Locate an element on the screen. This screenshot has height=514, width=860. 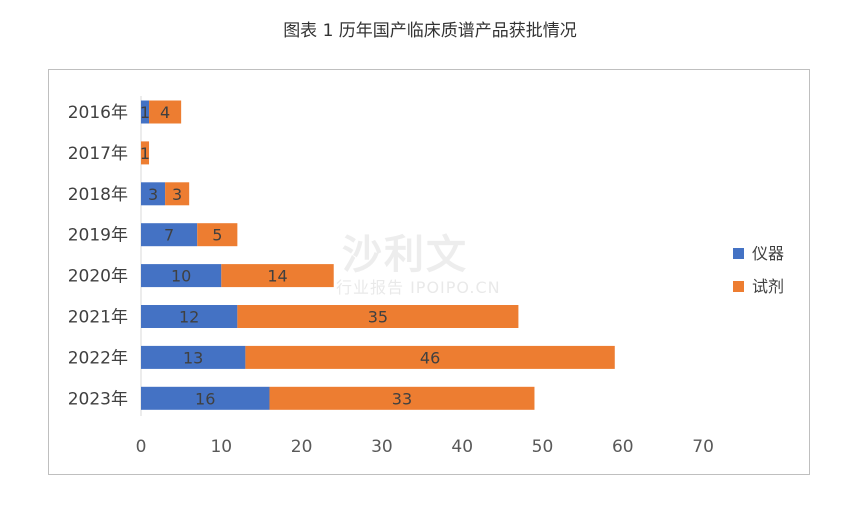
data-label: 7 is located at coordinates (169, 235).